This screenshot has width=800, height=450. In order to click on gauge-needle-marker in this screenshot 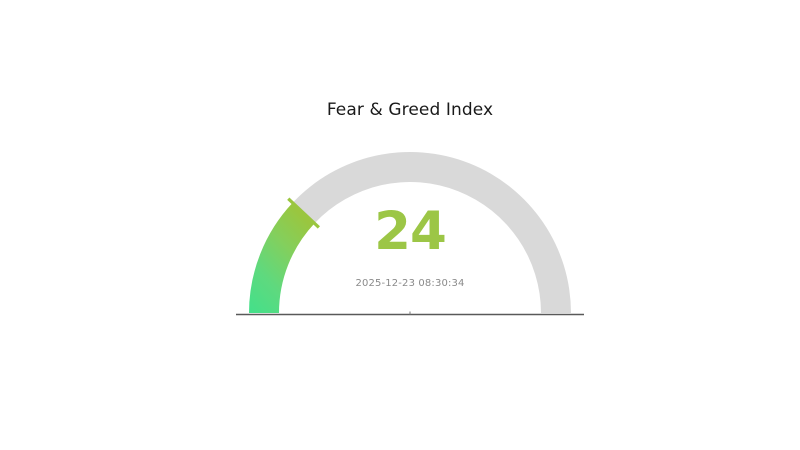, I will do `click(303, 213)`.